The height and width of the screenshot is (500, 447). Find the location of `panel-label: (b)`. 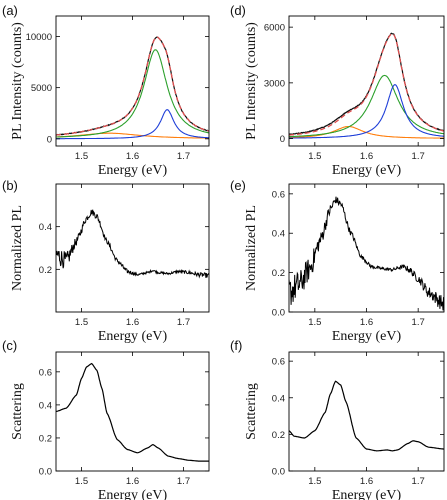

panel-label: (b) is located at coordinates (10, 185).